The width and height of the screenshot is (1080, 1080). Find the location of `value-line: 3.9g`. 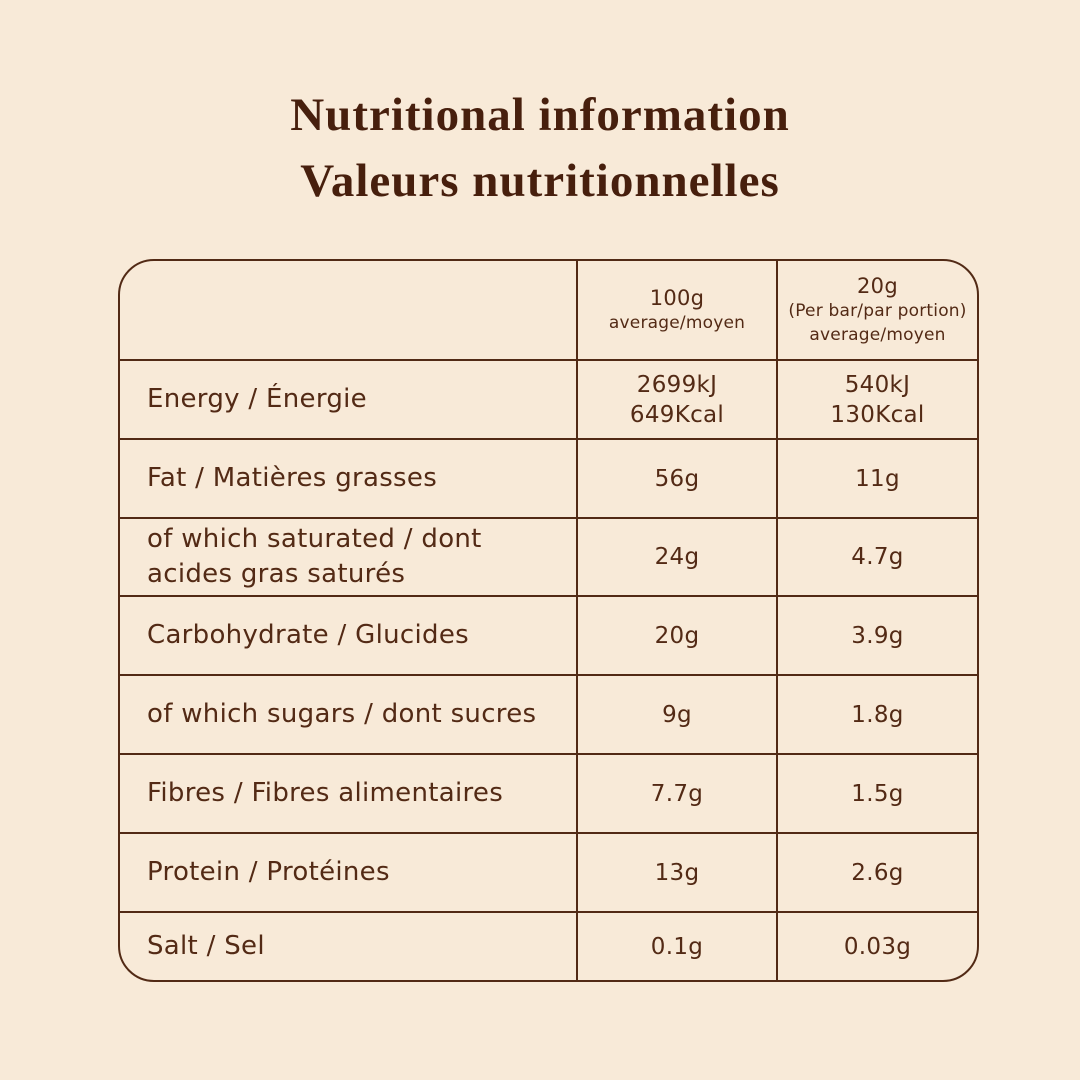

value-line: 3.9g is located at coordinates (877, 635).